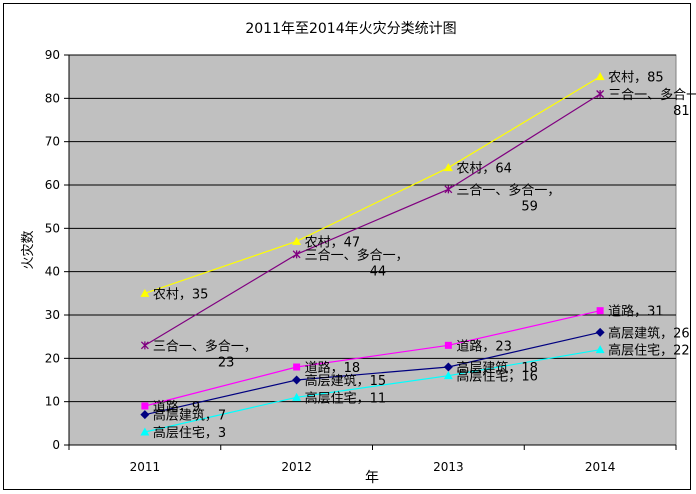 Image resolution: width=696 pixels, height=494 pixels. I want to click on y-tick-label: 60, so click(52, 185).